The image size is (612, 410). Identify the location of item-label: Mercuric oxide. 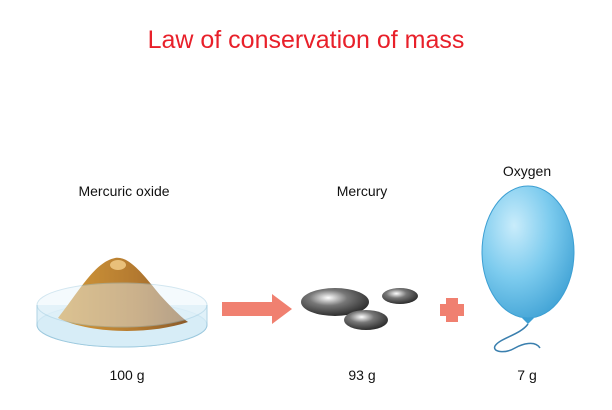
(123, 191).